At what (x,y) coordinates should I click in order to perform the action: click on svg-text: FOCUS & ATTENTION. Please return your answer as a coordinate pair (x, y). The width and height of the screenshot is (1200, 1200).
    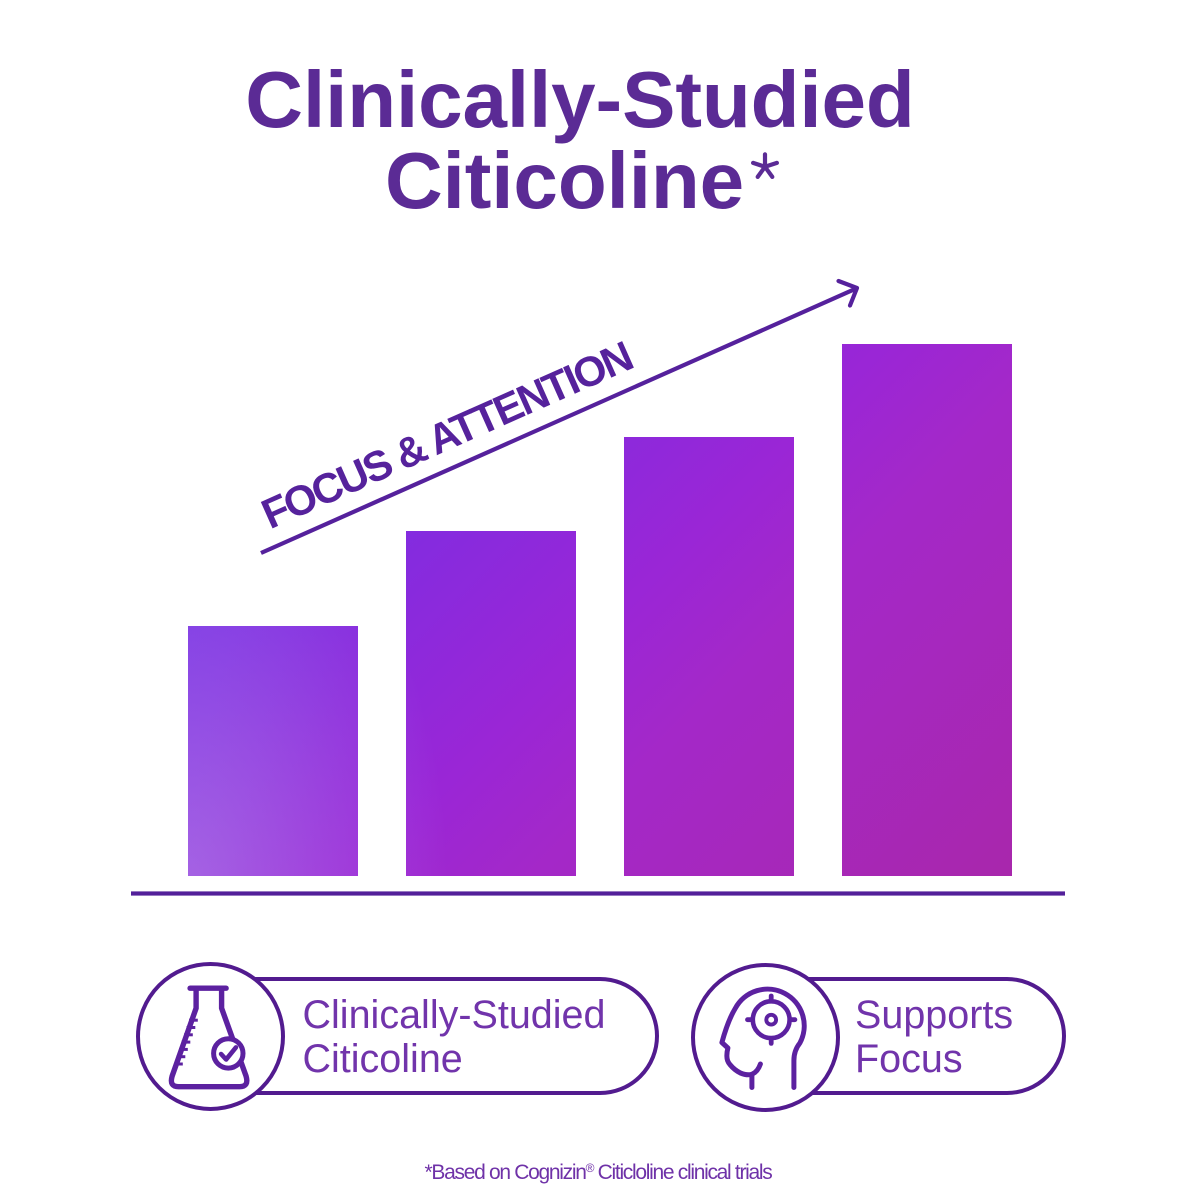
    Looking at the image, I should click on (447, 435).